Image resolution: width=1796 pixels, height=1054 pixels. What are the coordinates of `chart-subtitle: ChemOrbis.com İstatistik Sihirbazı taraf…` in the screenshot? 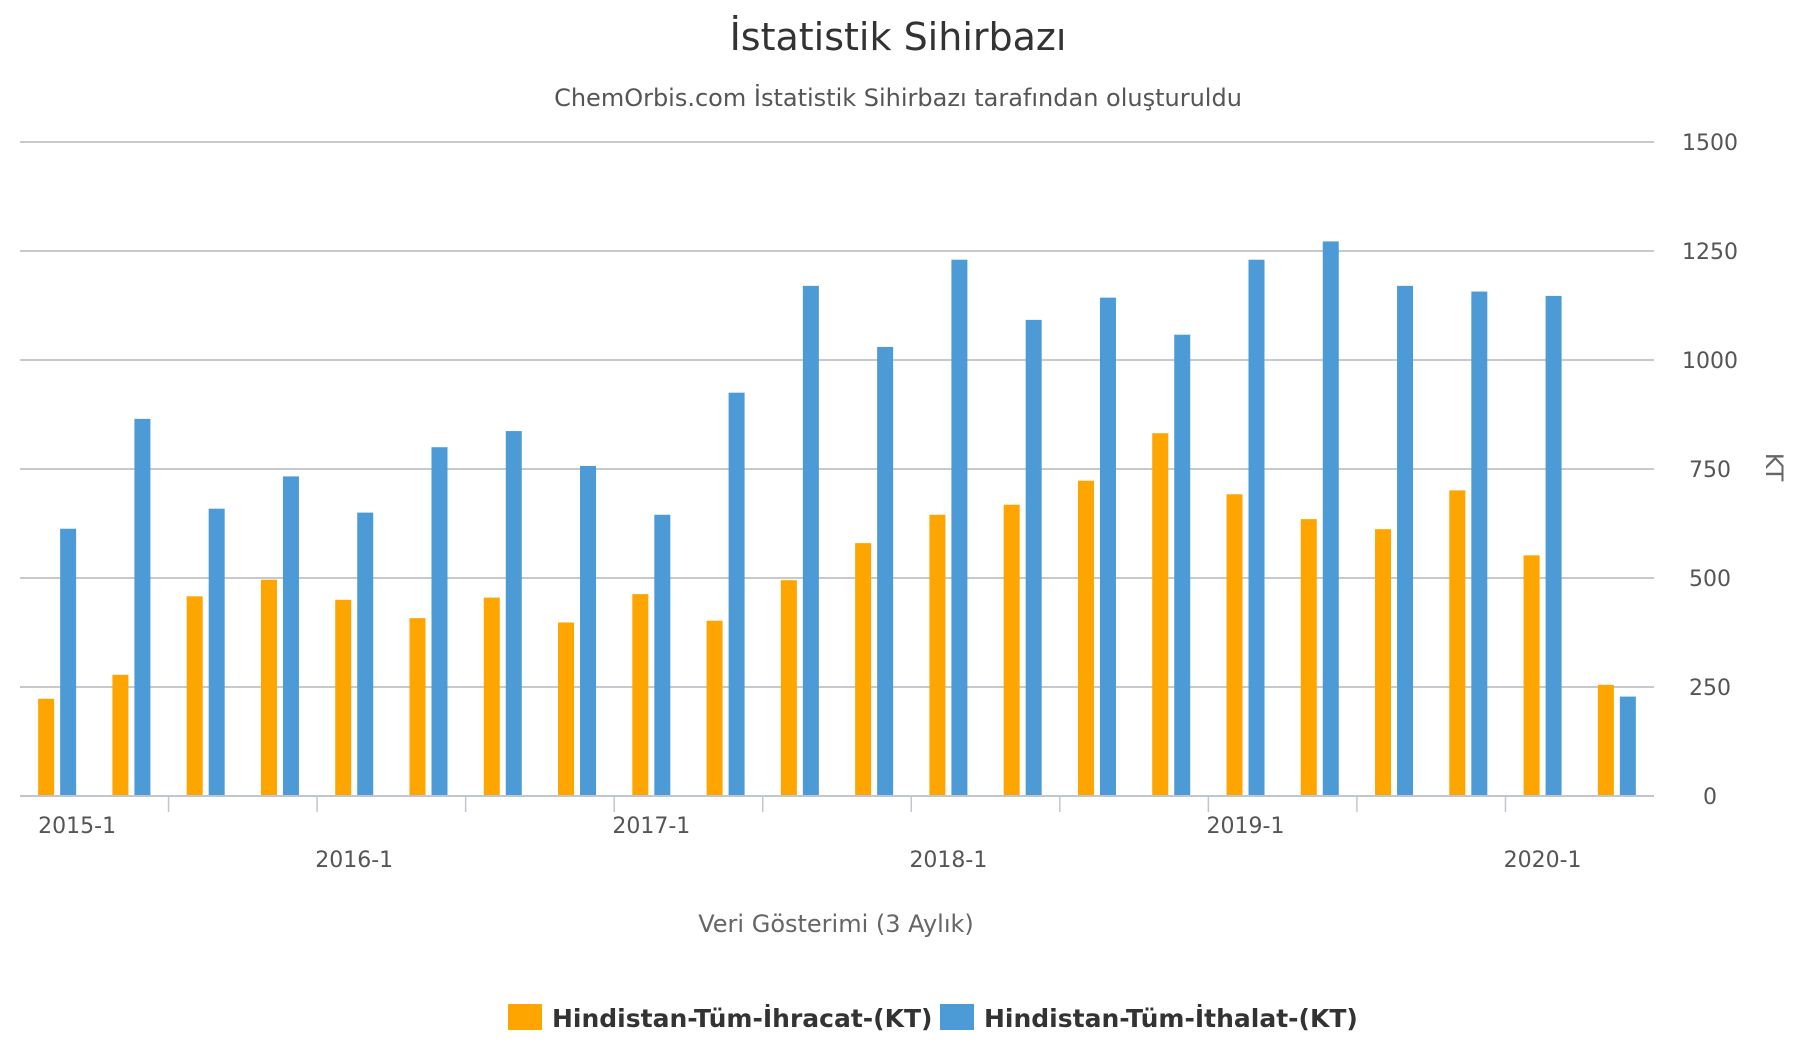 It's located at (898, 97).